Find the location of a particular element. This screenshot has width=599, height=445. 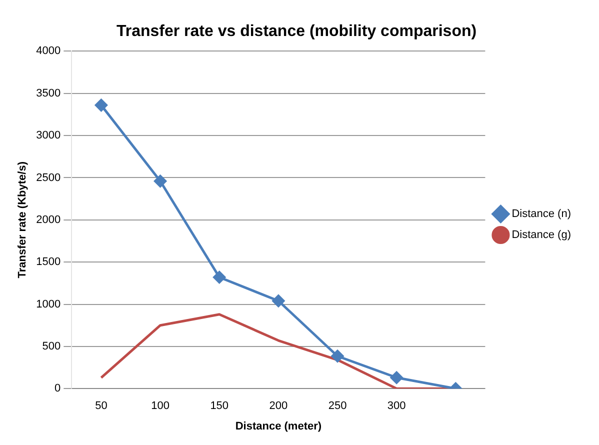

legend-label: Distance (g) is located at coordinates (541, 235).